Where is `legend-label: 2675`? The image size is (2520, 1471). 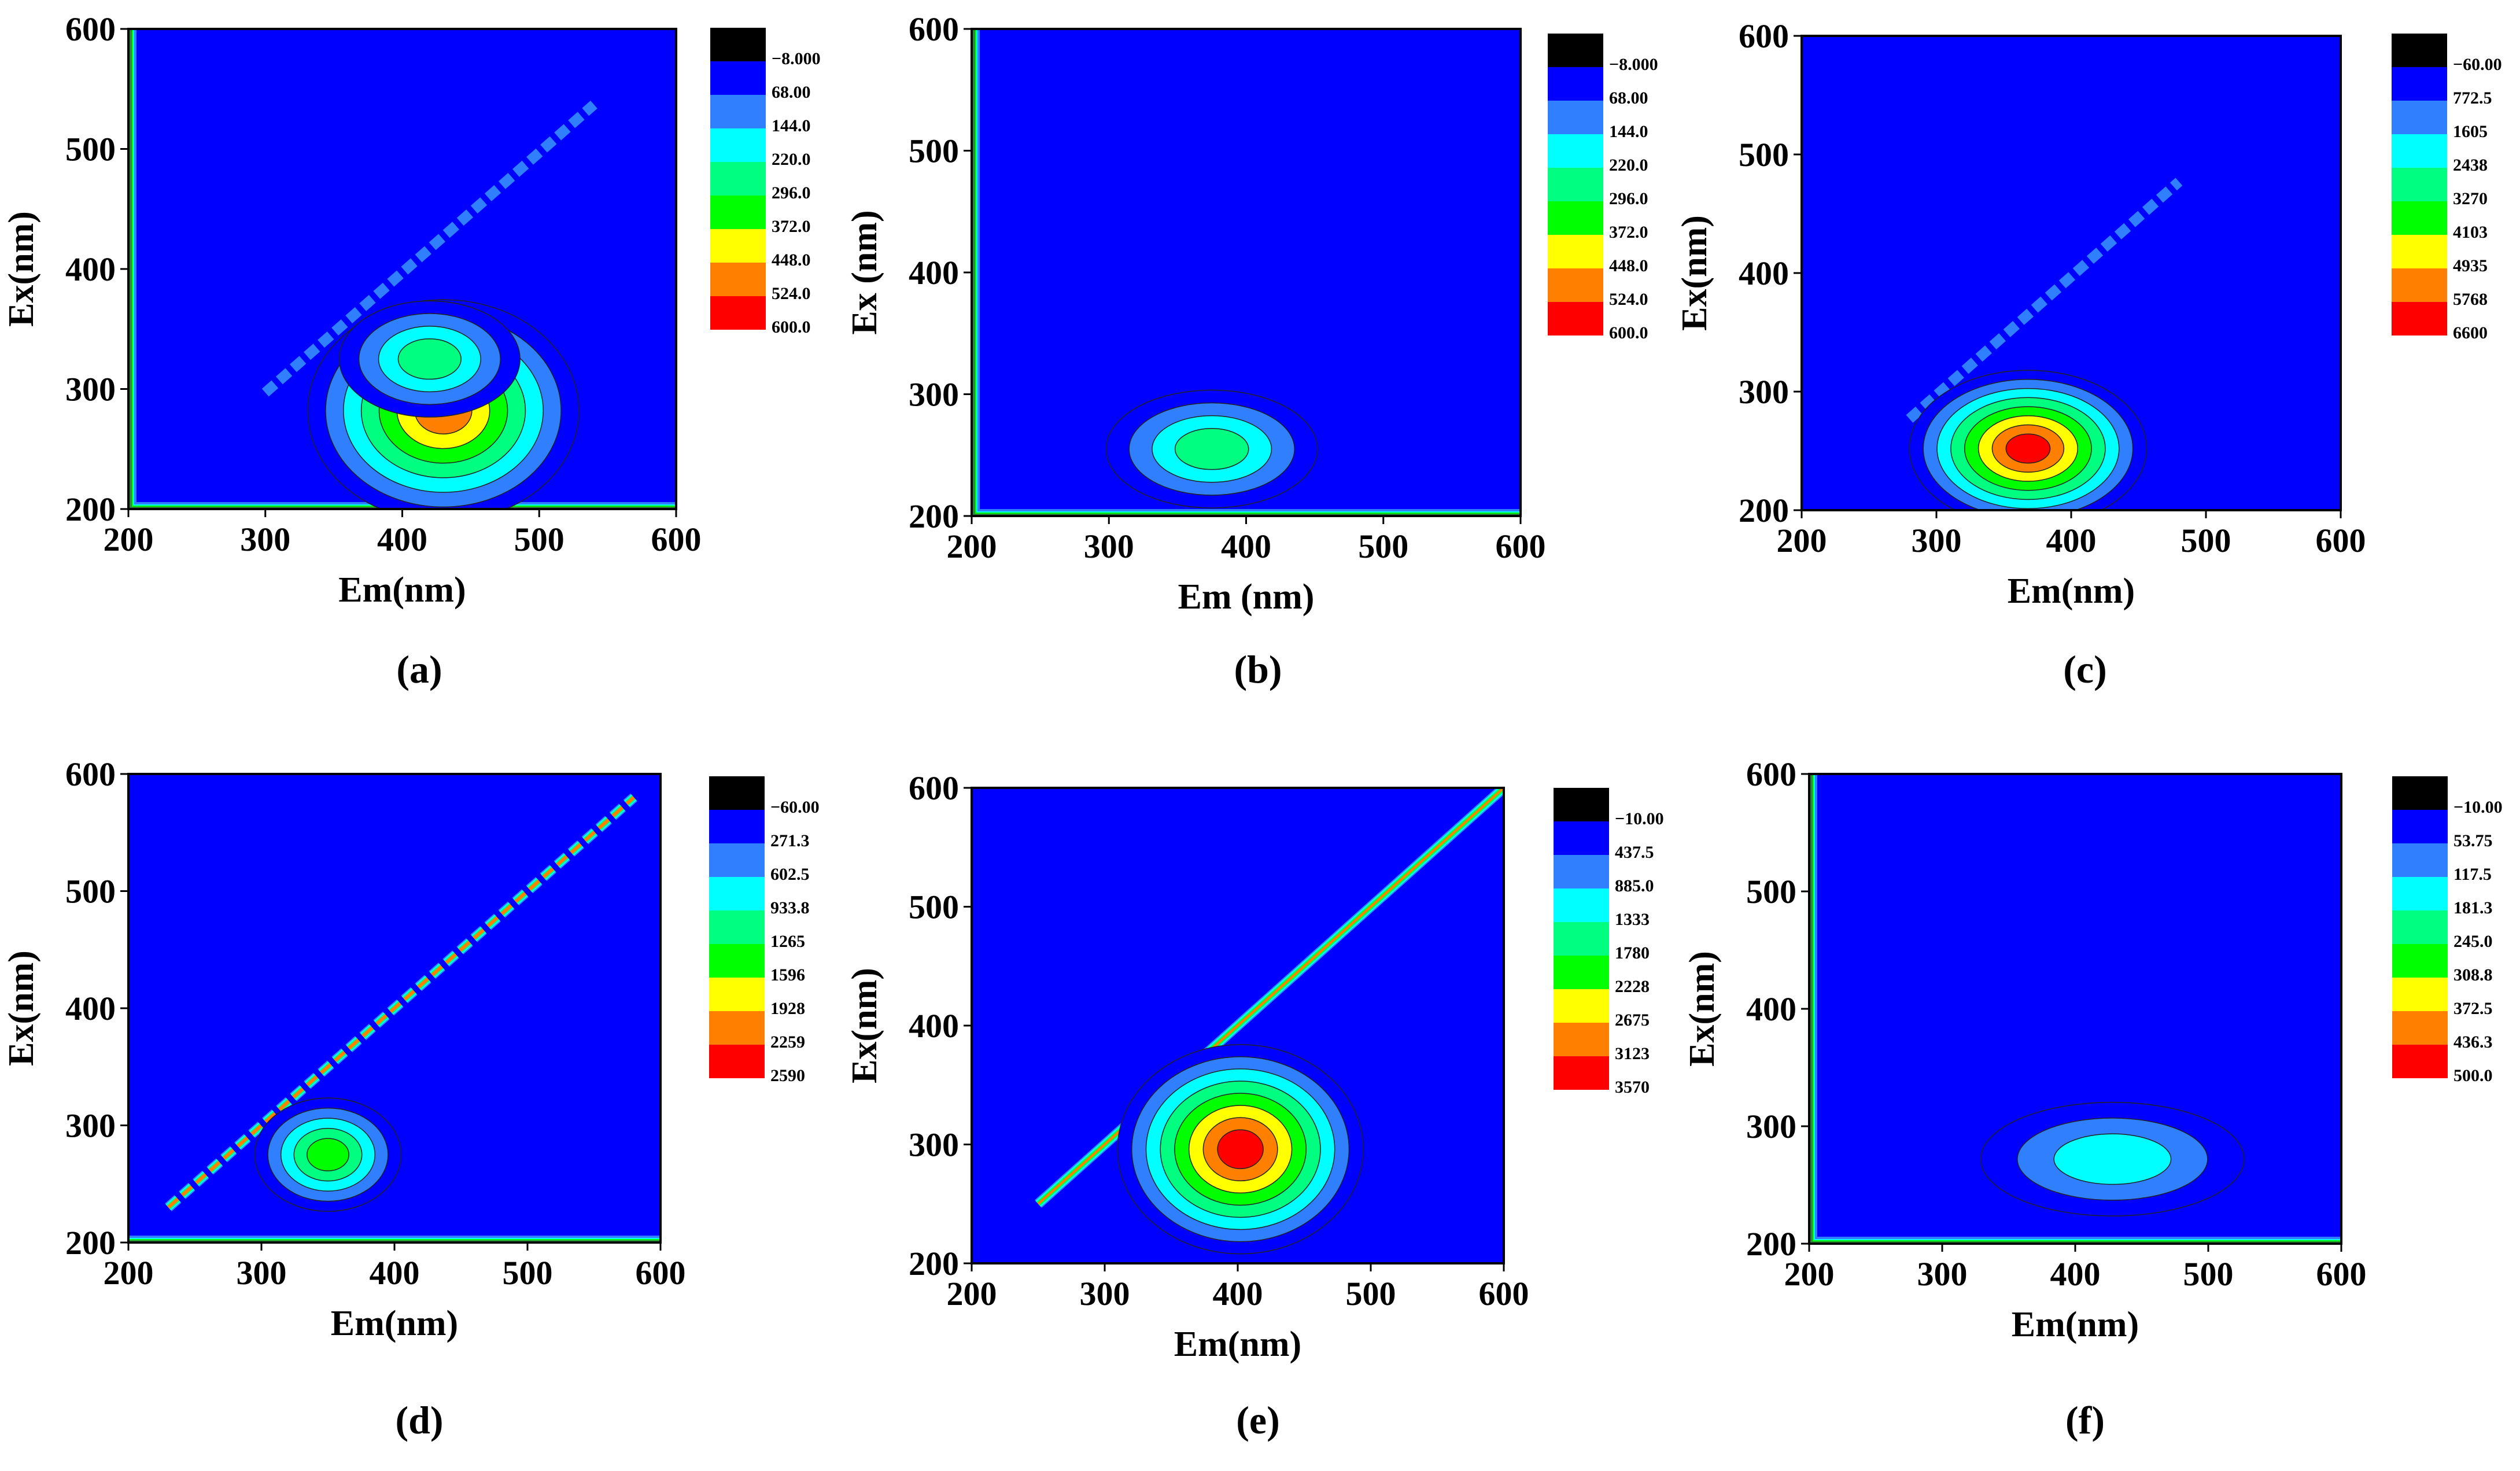 legend-label: 2675 is located at coordinates (1633, 1020).